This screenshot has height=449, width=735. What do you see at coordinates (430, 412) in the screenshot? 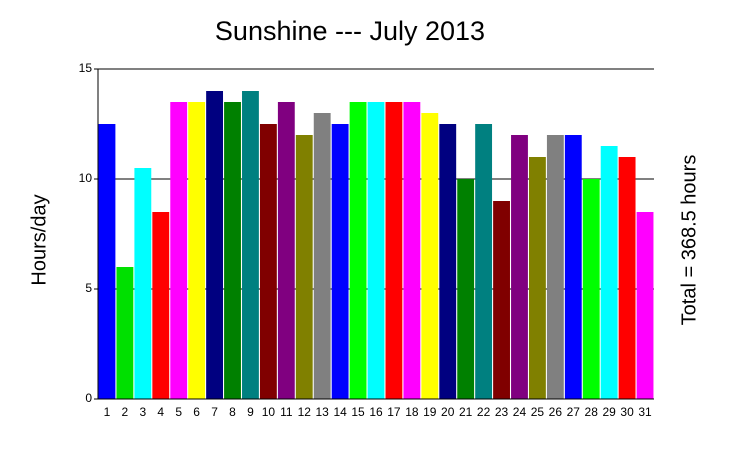
I see `x-tick-label: 19` at bounding box center [430, 412].